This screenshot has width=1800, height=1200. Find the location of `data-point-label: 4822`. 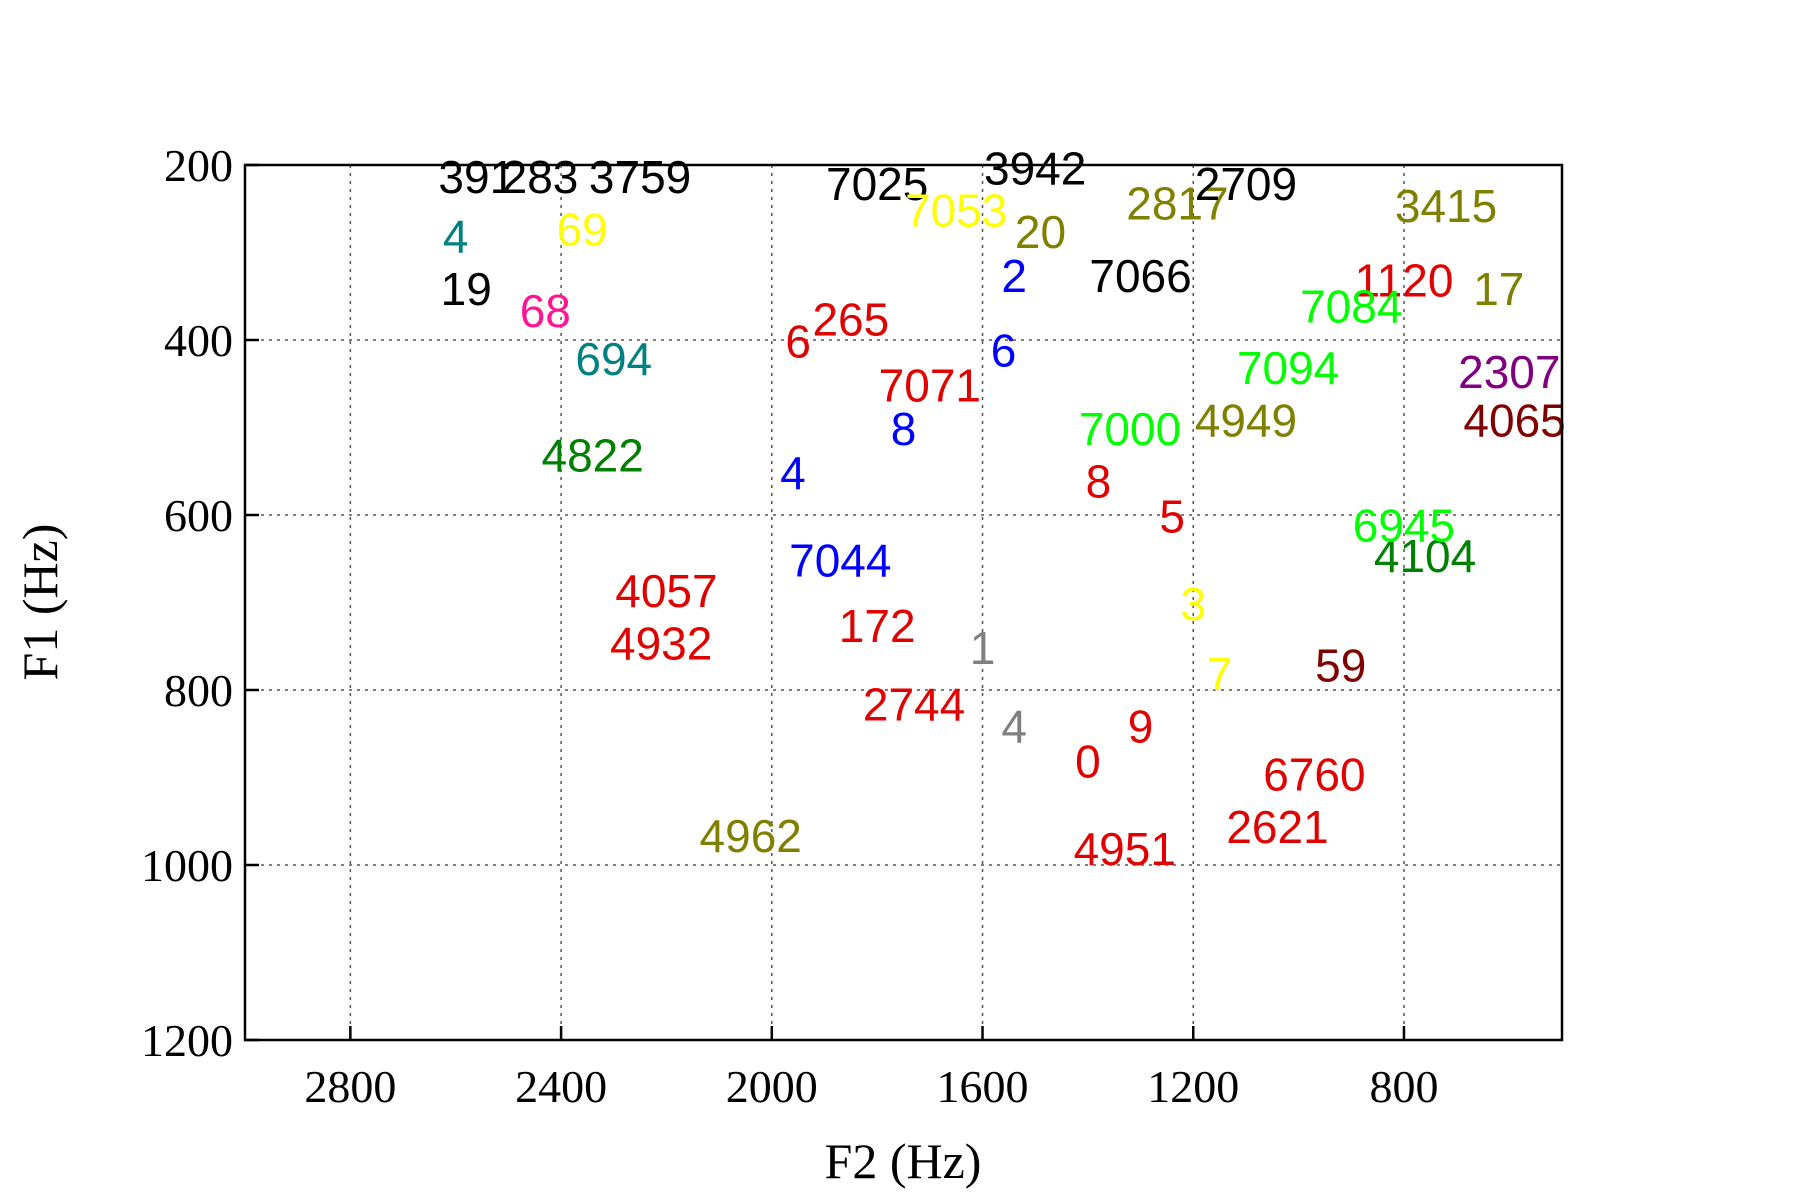

data-point-label: 4822 is located at coordinates (593, 455).